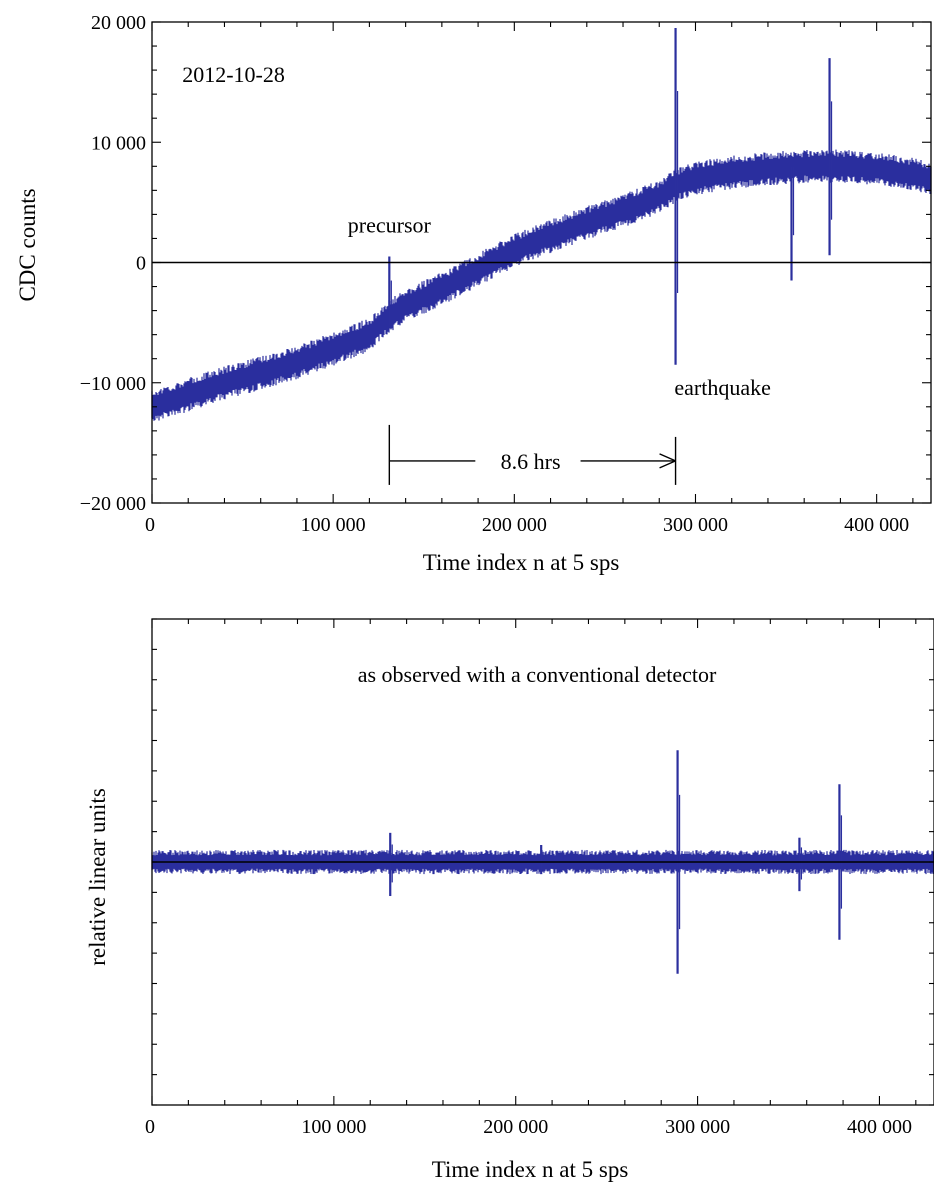 This screenshot has width=934, height=1185. What do you see at coordinates (695, 525) in the screenshot?
I see `top-x-tick-label: 300 000` at bounding box center [695, 525].